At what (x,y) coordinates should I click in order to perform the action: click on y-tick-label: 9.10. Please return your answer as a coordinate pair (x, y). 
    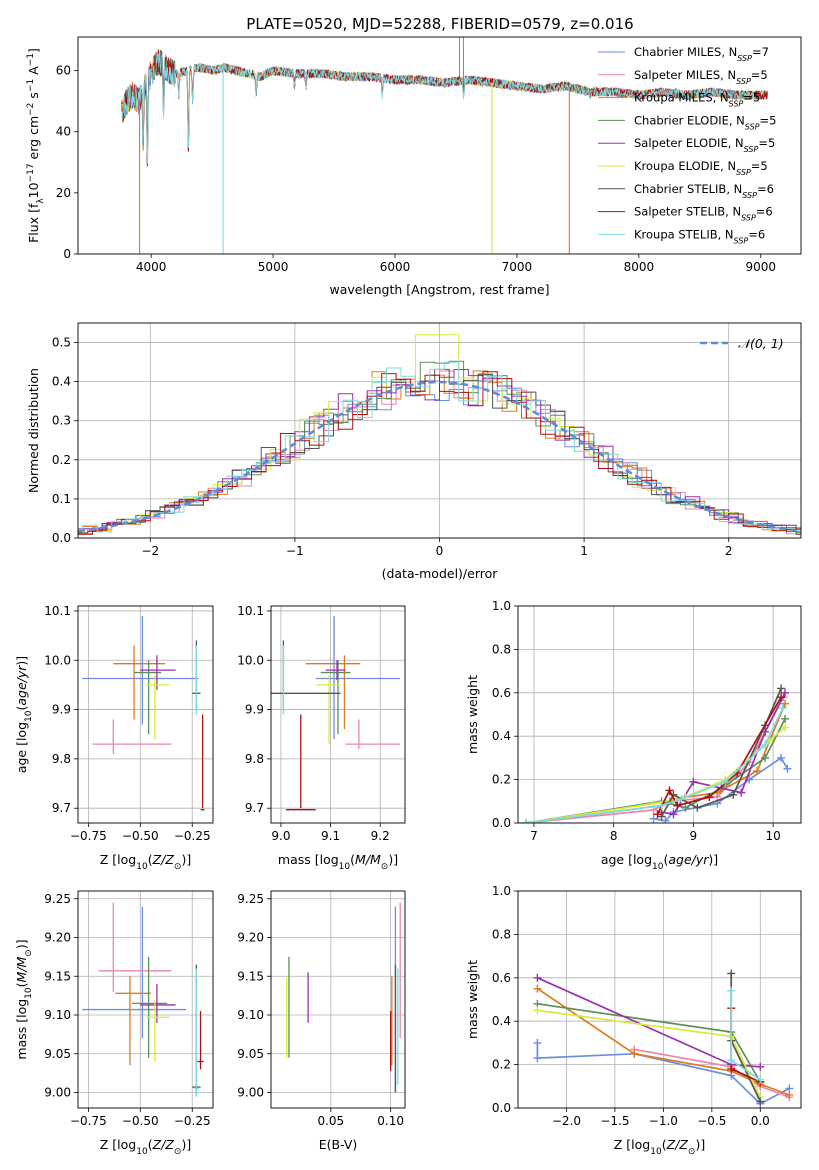
    Looking at the image, I should click on (57, 1015).